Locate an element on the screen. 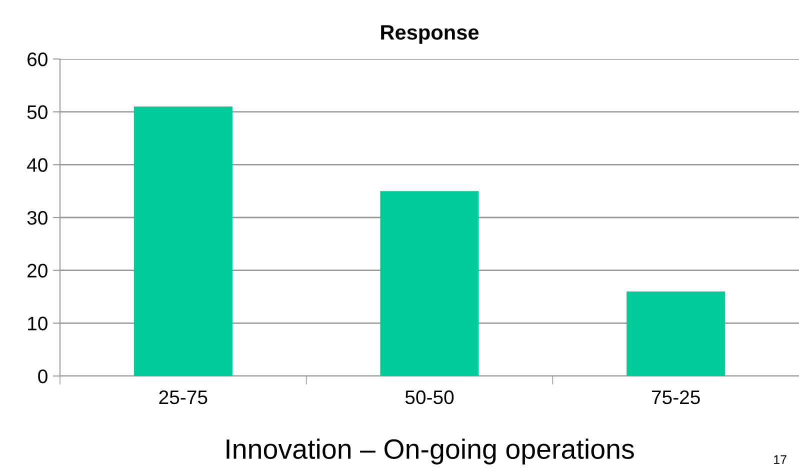 The image size is (799, 476). y-tick-label: 50 is located at coordinates (37, 112).